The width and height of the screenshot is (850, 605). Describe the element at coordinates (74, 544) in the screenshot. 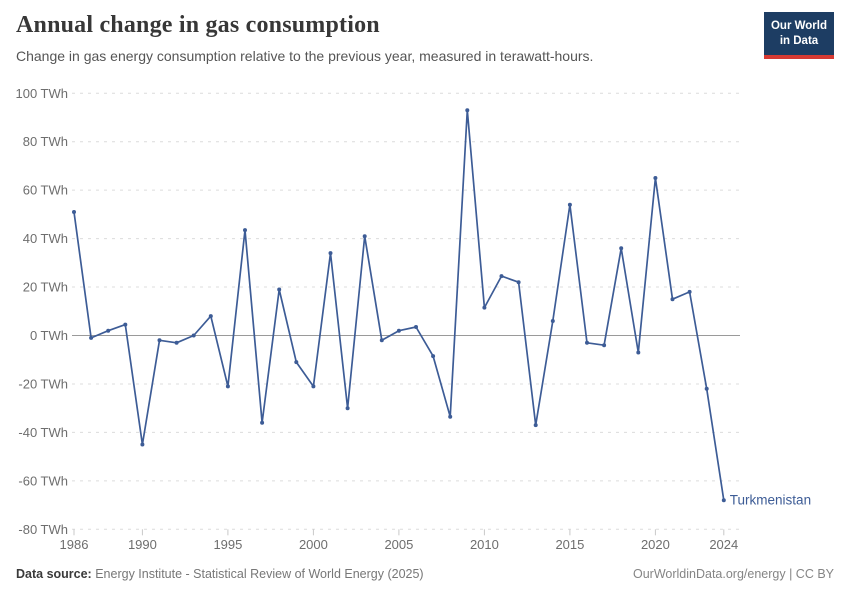

I see `svg-text: 1986` at that location.